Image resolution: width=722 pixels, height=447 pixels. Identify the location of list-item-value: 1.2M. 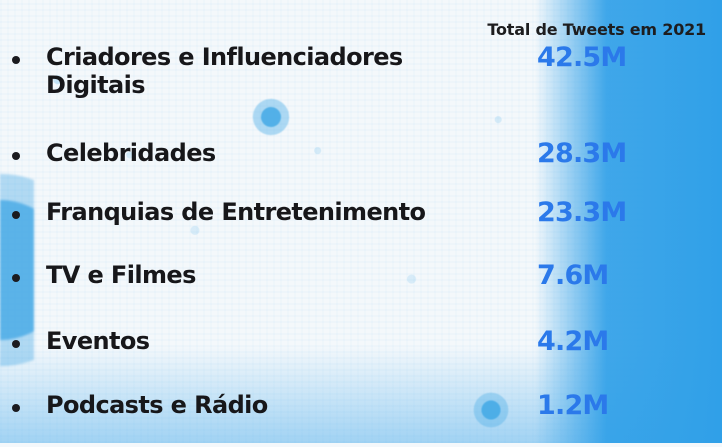
(573, 405).